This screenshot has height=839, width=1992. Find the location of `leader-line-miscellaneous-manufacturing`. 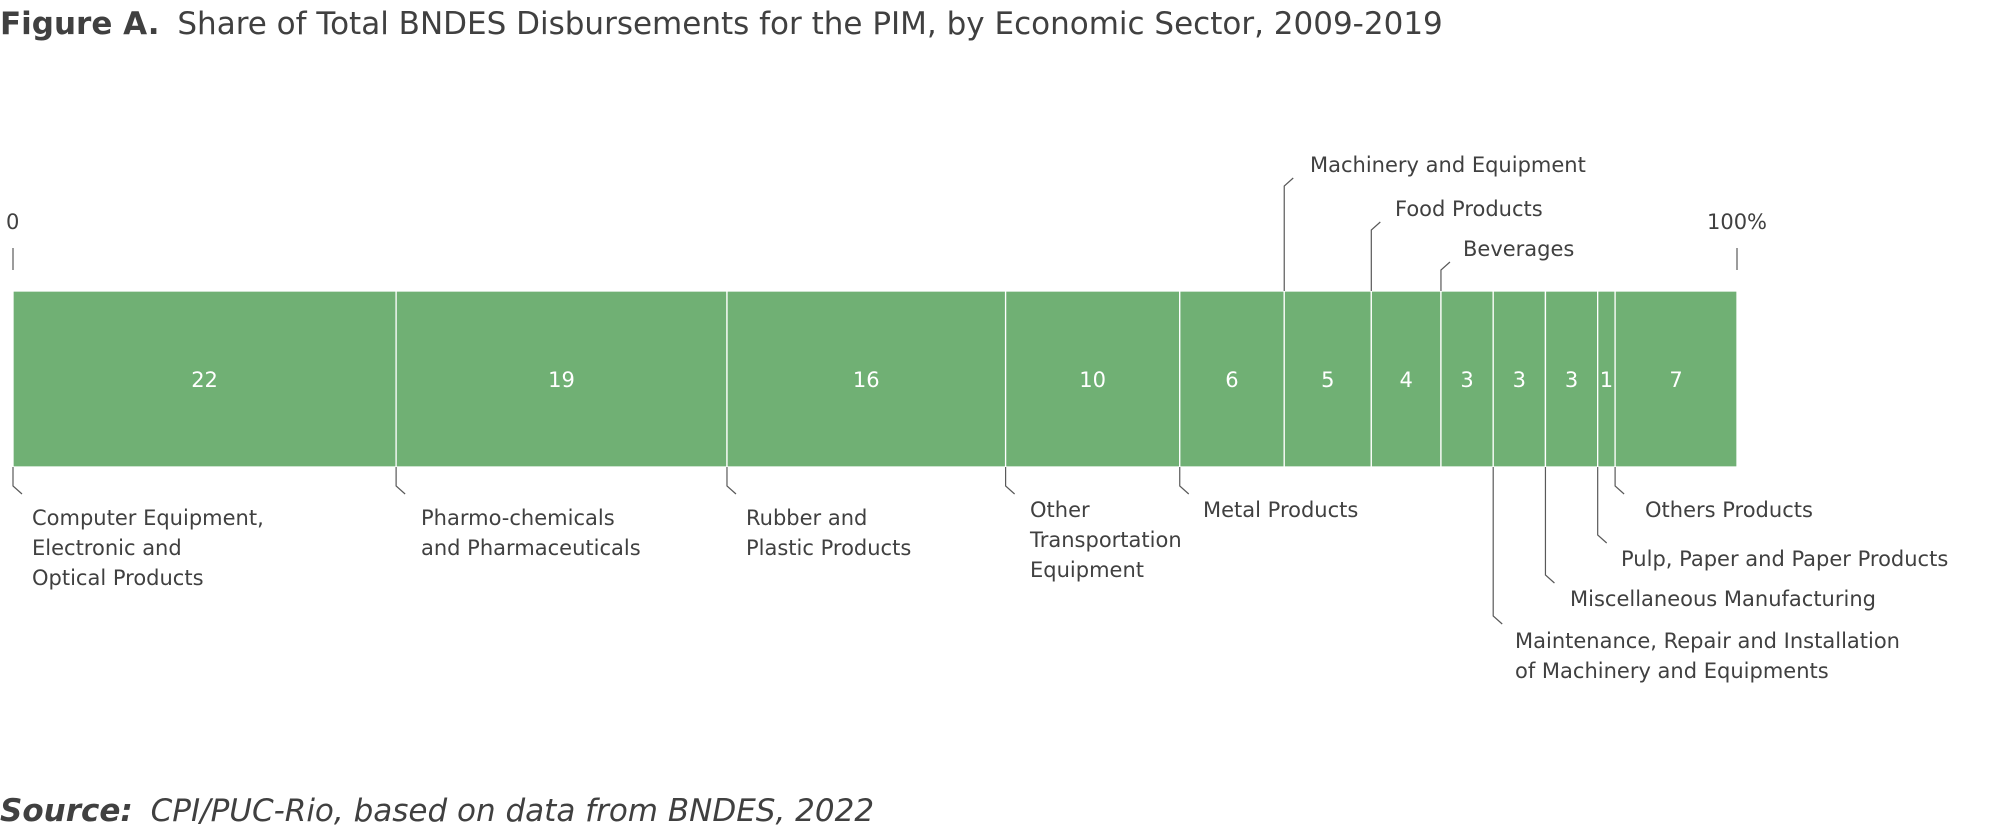

leader-line-miscellaneous-manufacturing is located at coordinates (1549, 525).